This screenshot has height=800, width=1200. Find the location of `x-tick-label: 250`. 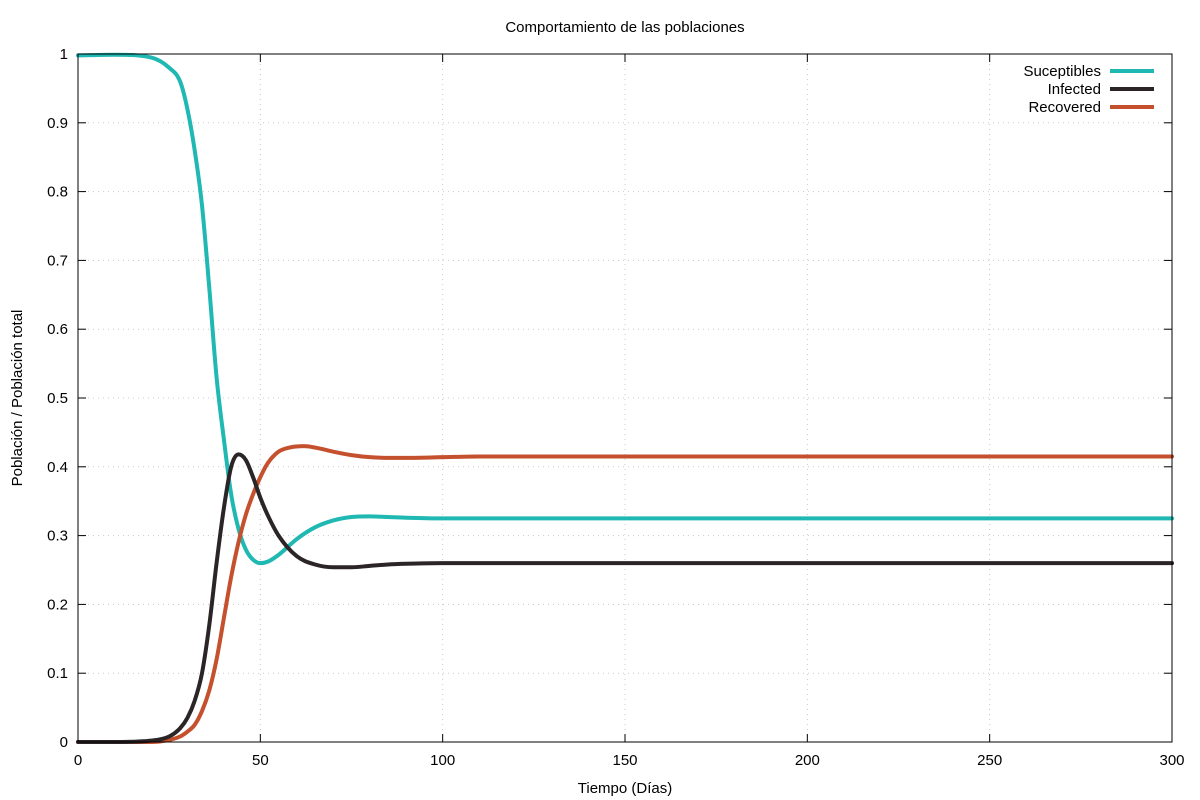

x-tick-label: 250 is located at coordinates (989, 760).